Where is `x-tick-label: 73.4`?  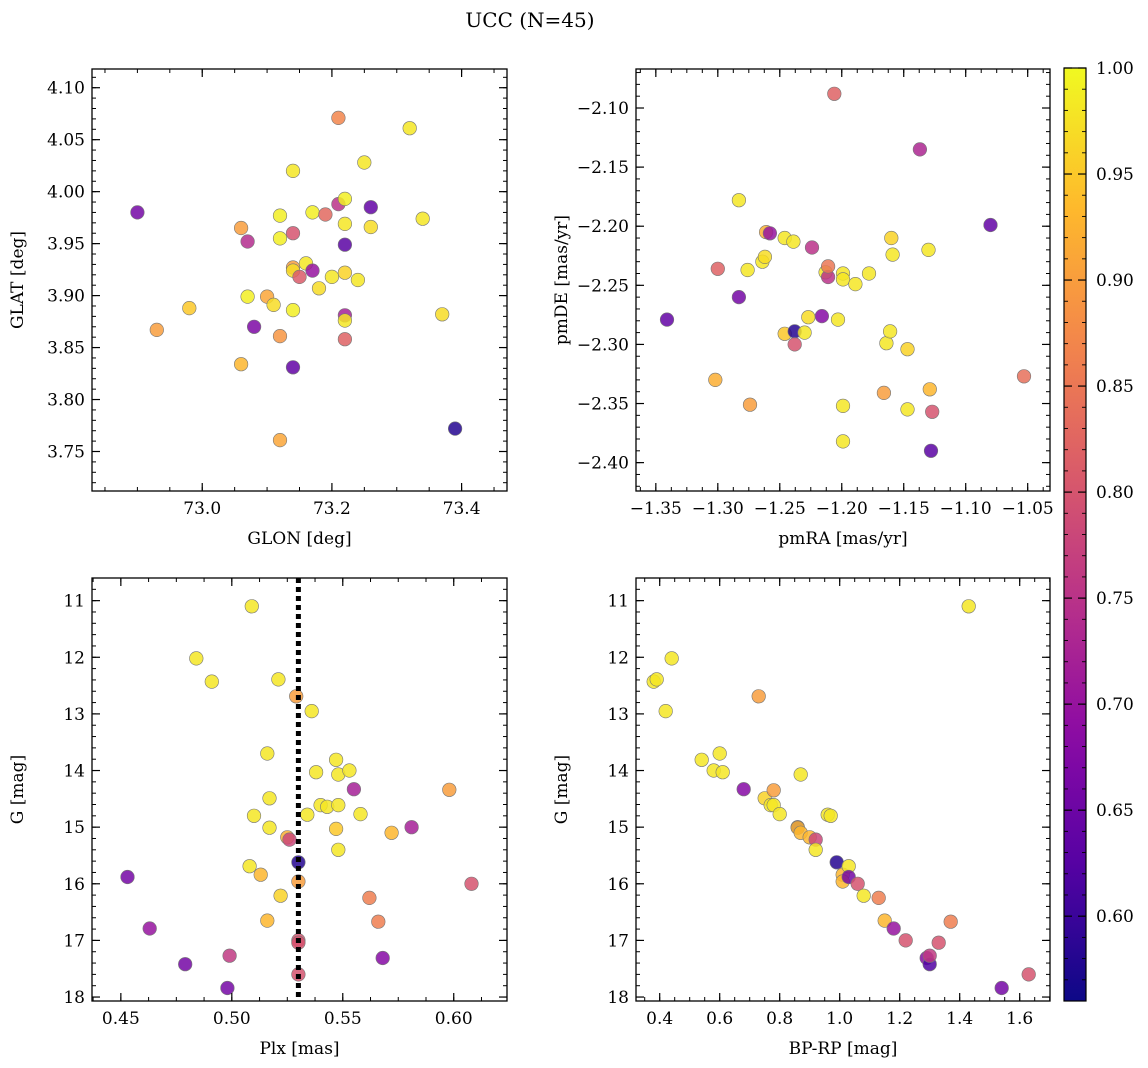
x-tick-label: 73.4 is located at coordinates (462, 509).